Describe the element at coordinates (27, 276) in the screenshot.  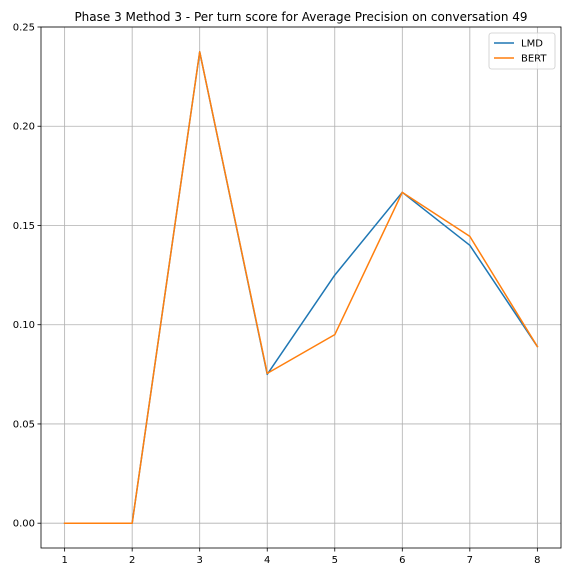
I see `y-axis-ticks: 0.00 0.05 0.10 0.15 0.20 0.25` at that location.